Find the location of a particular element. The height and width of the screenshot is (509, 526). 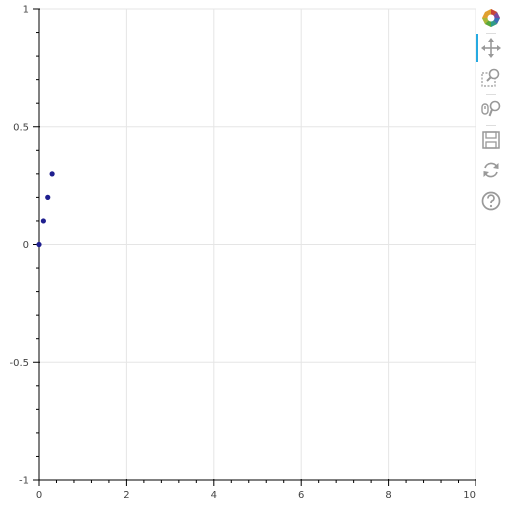

help-tool is located at coordinates (491, 201).